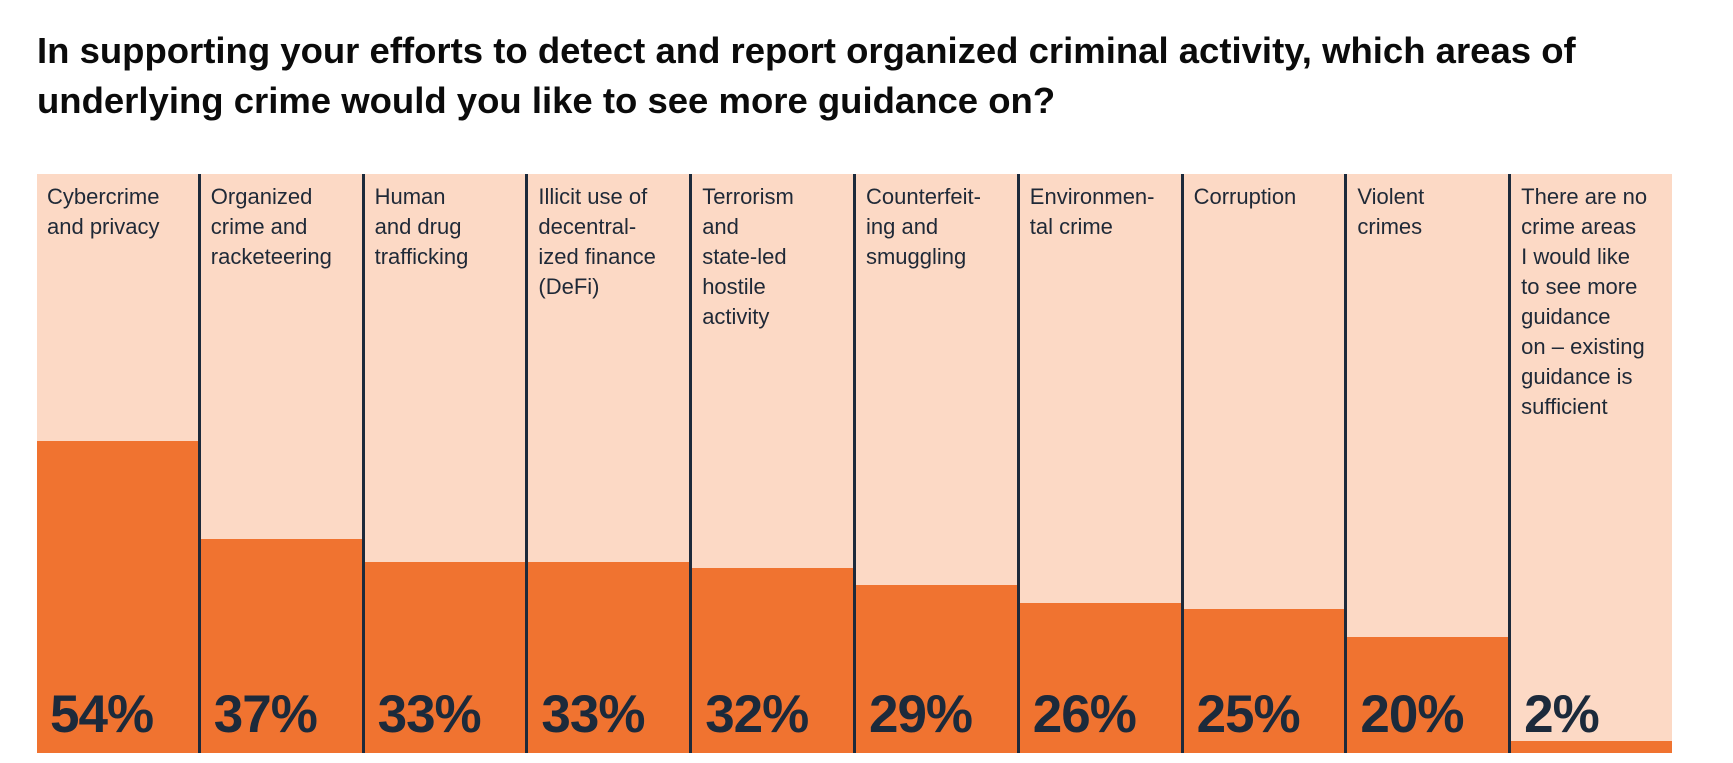 Image resolution: width=1733 pixels, height=763 pixels. Describe the element at coordinates (103, 211) in the screenshot. I see `category-label: Cybercrime and privacy` at that location.